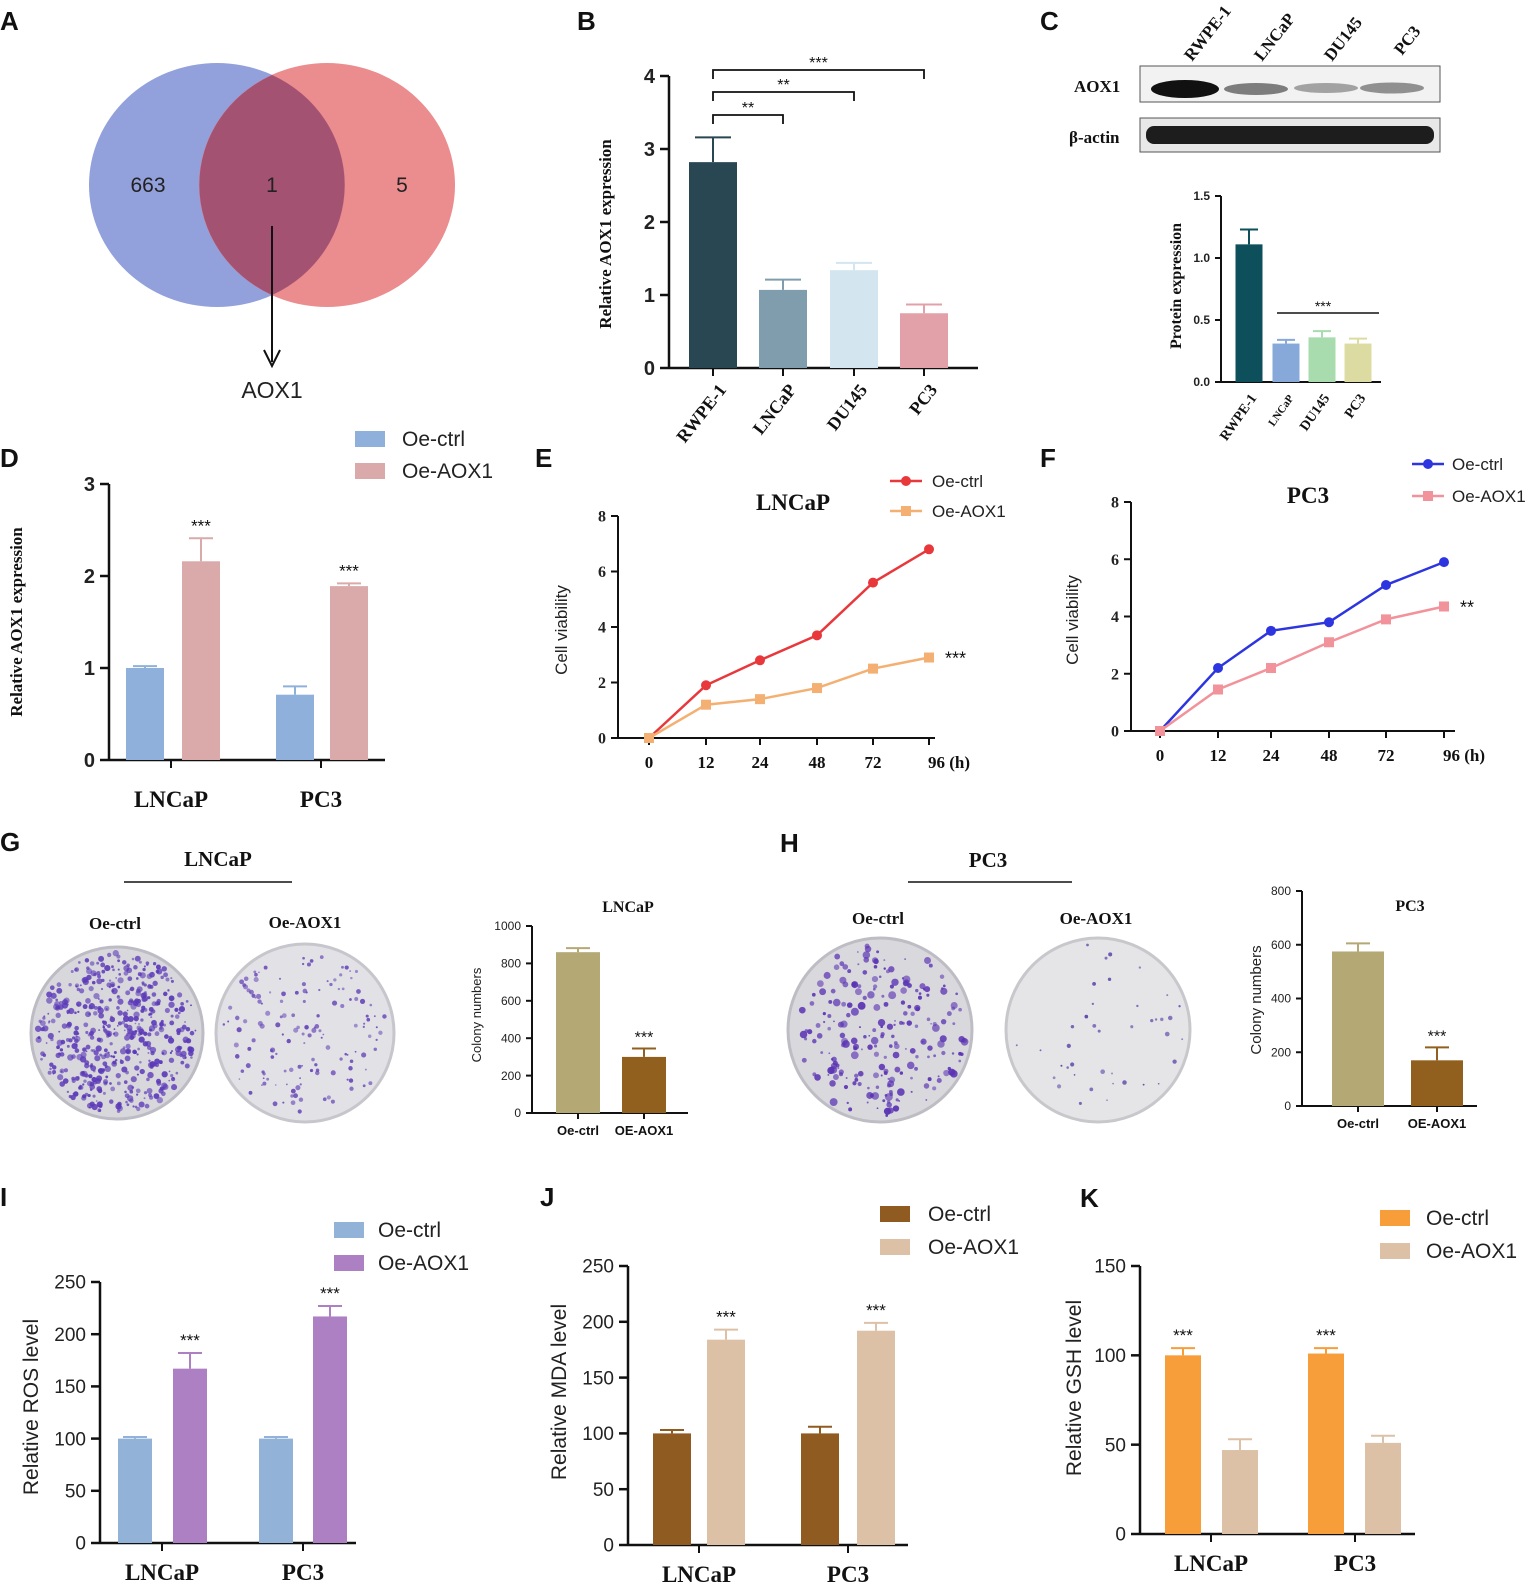 Image resolution: width=1540 pixels, height=1590 pixels. I want to click on e-xtick-label-2: 24, so click(761, 762).